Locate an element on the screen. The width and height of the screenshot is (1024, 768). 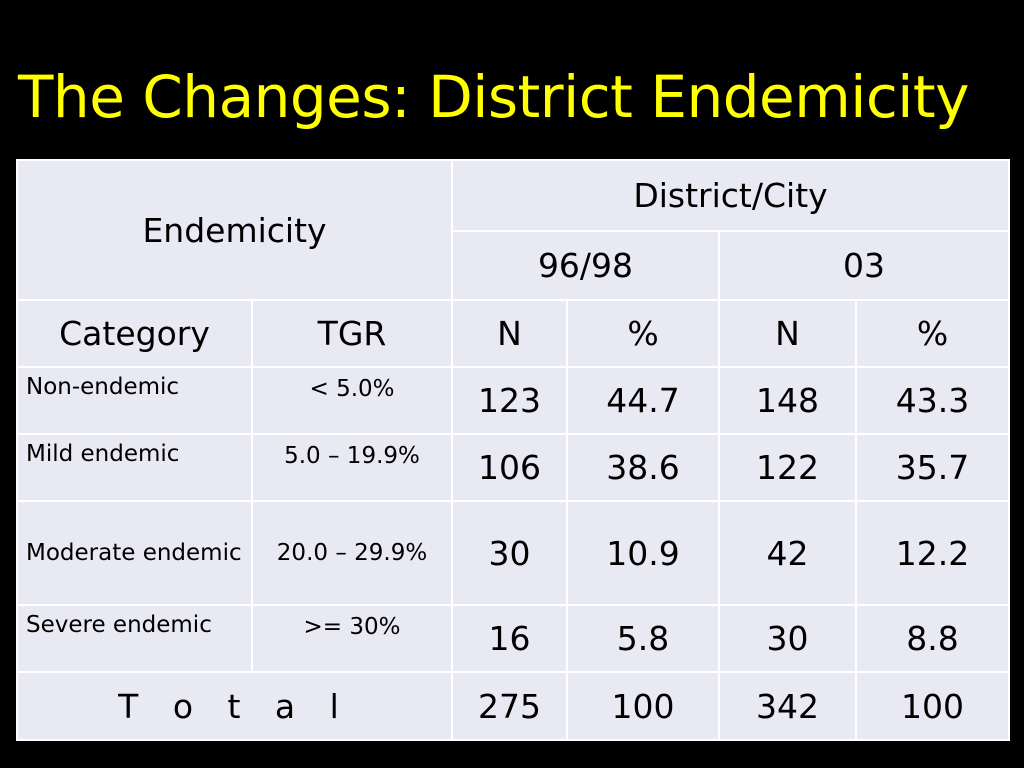
row-n-03: 30 is located at coordinates (787, 638).